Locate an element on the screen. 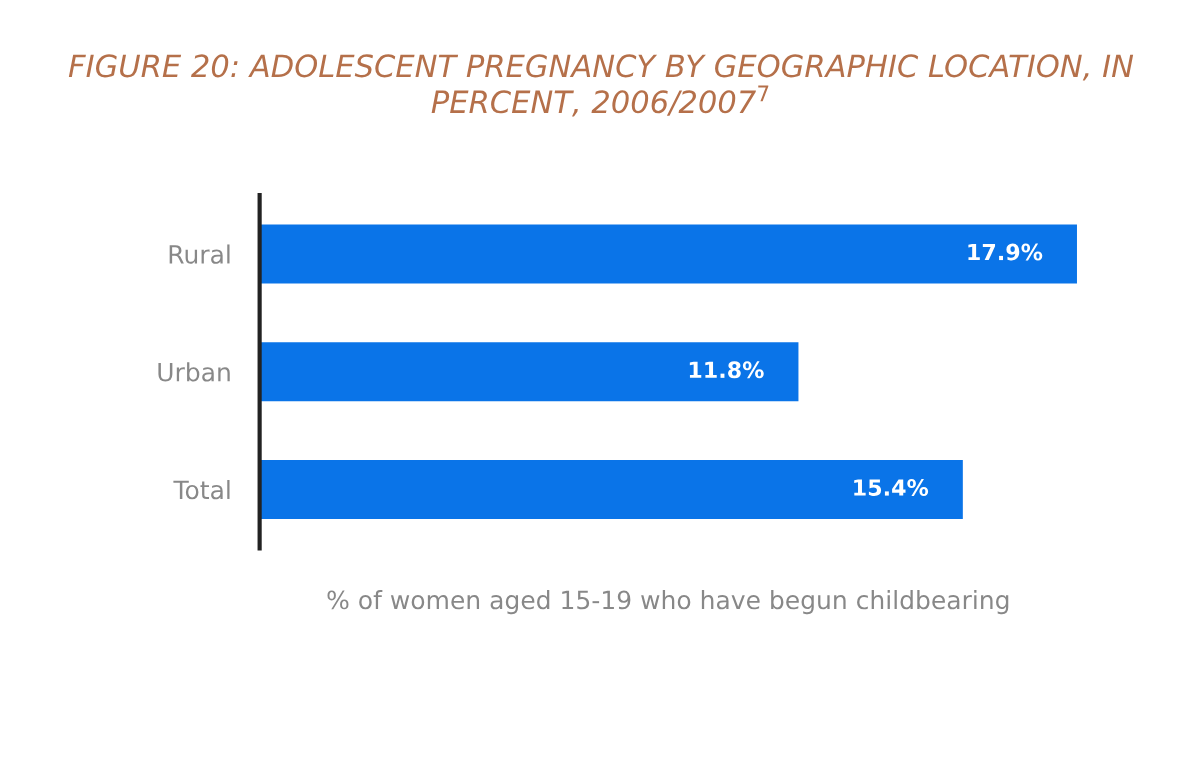 This screenshot has height=768, width=1202. y-tick-label: Urban is located at coordinates (194, 372).